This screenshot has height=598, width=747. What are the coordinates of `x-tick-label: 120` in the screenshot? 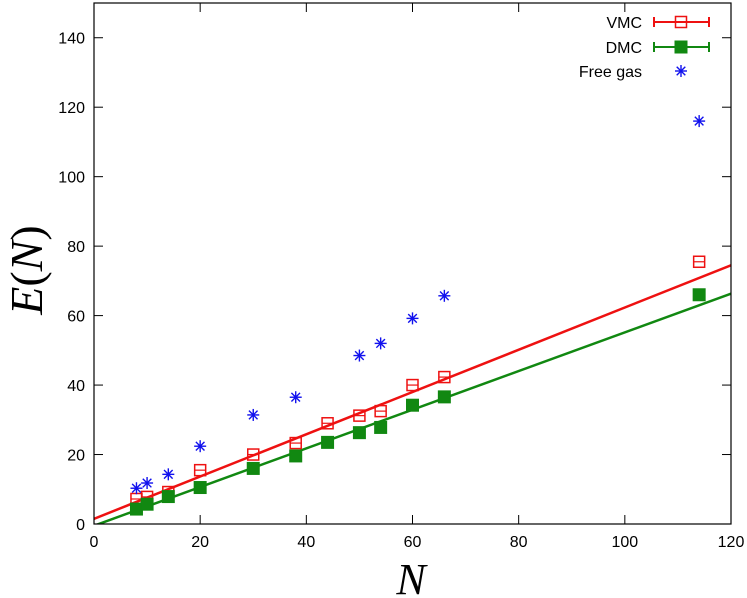 It's located at (731, 542).